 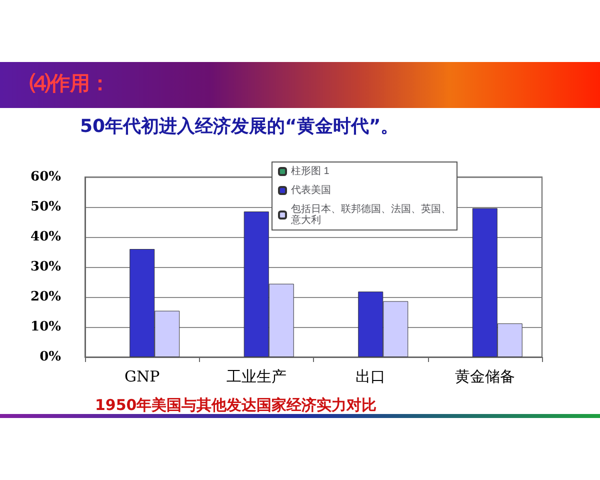 What do you see at coordinates (51, 357) in the screenshot?
I see `y-tick-label: 0%` at bounding box center [51, 357].